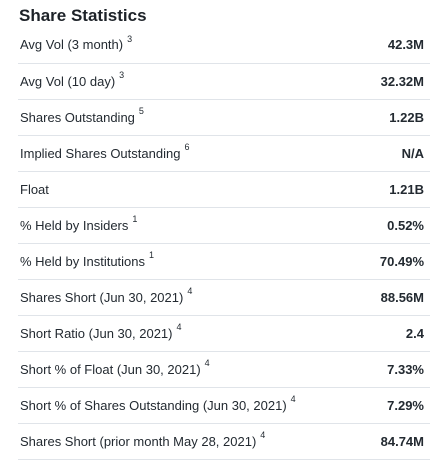 The image size is (446, 464). I want to click on footnote-marker: 6, so click(187, 147).